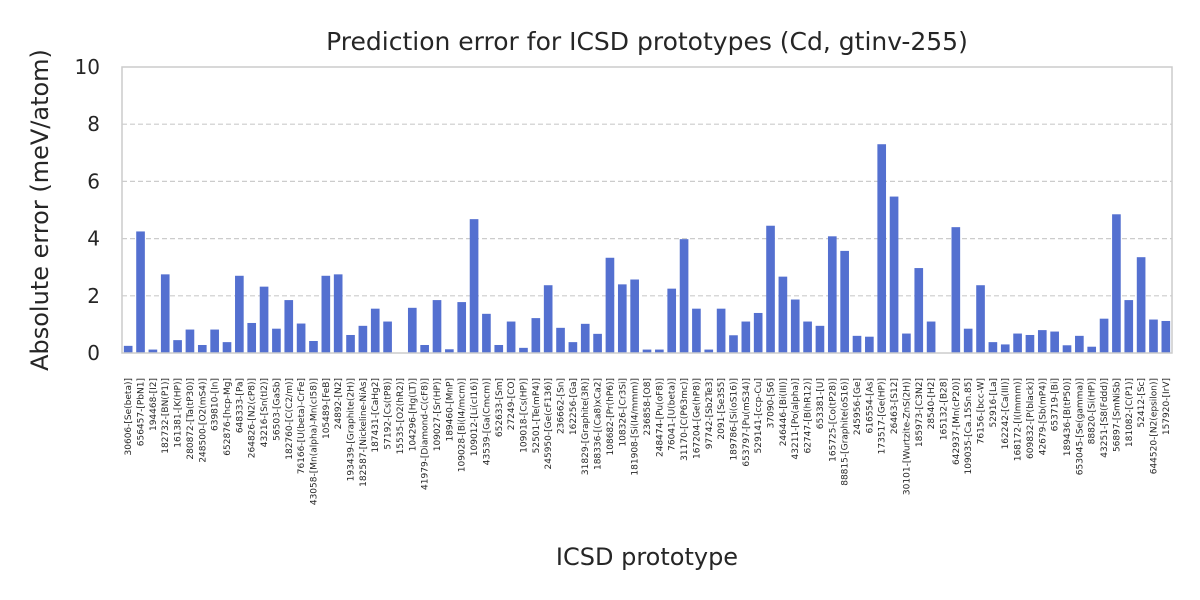 The width and height of the screenshot is (1200, 600). I want to click on x-tick-label: 173517-[Ge(HP)], so click(883, 416).